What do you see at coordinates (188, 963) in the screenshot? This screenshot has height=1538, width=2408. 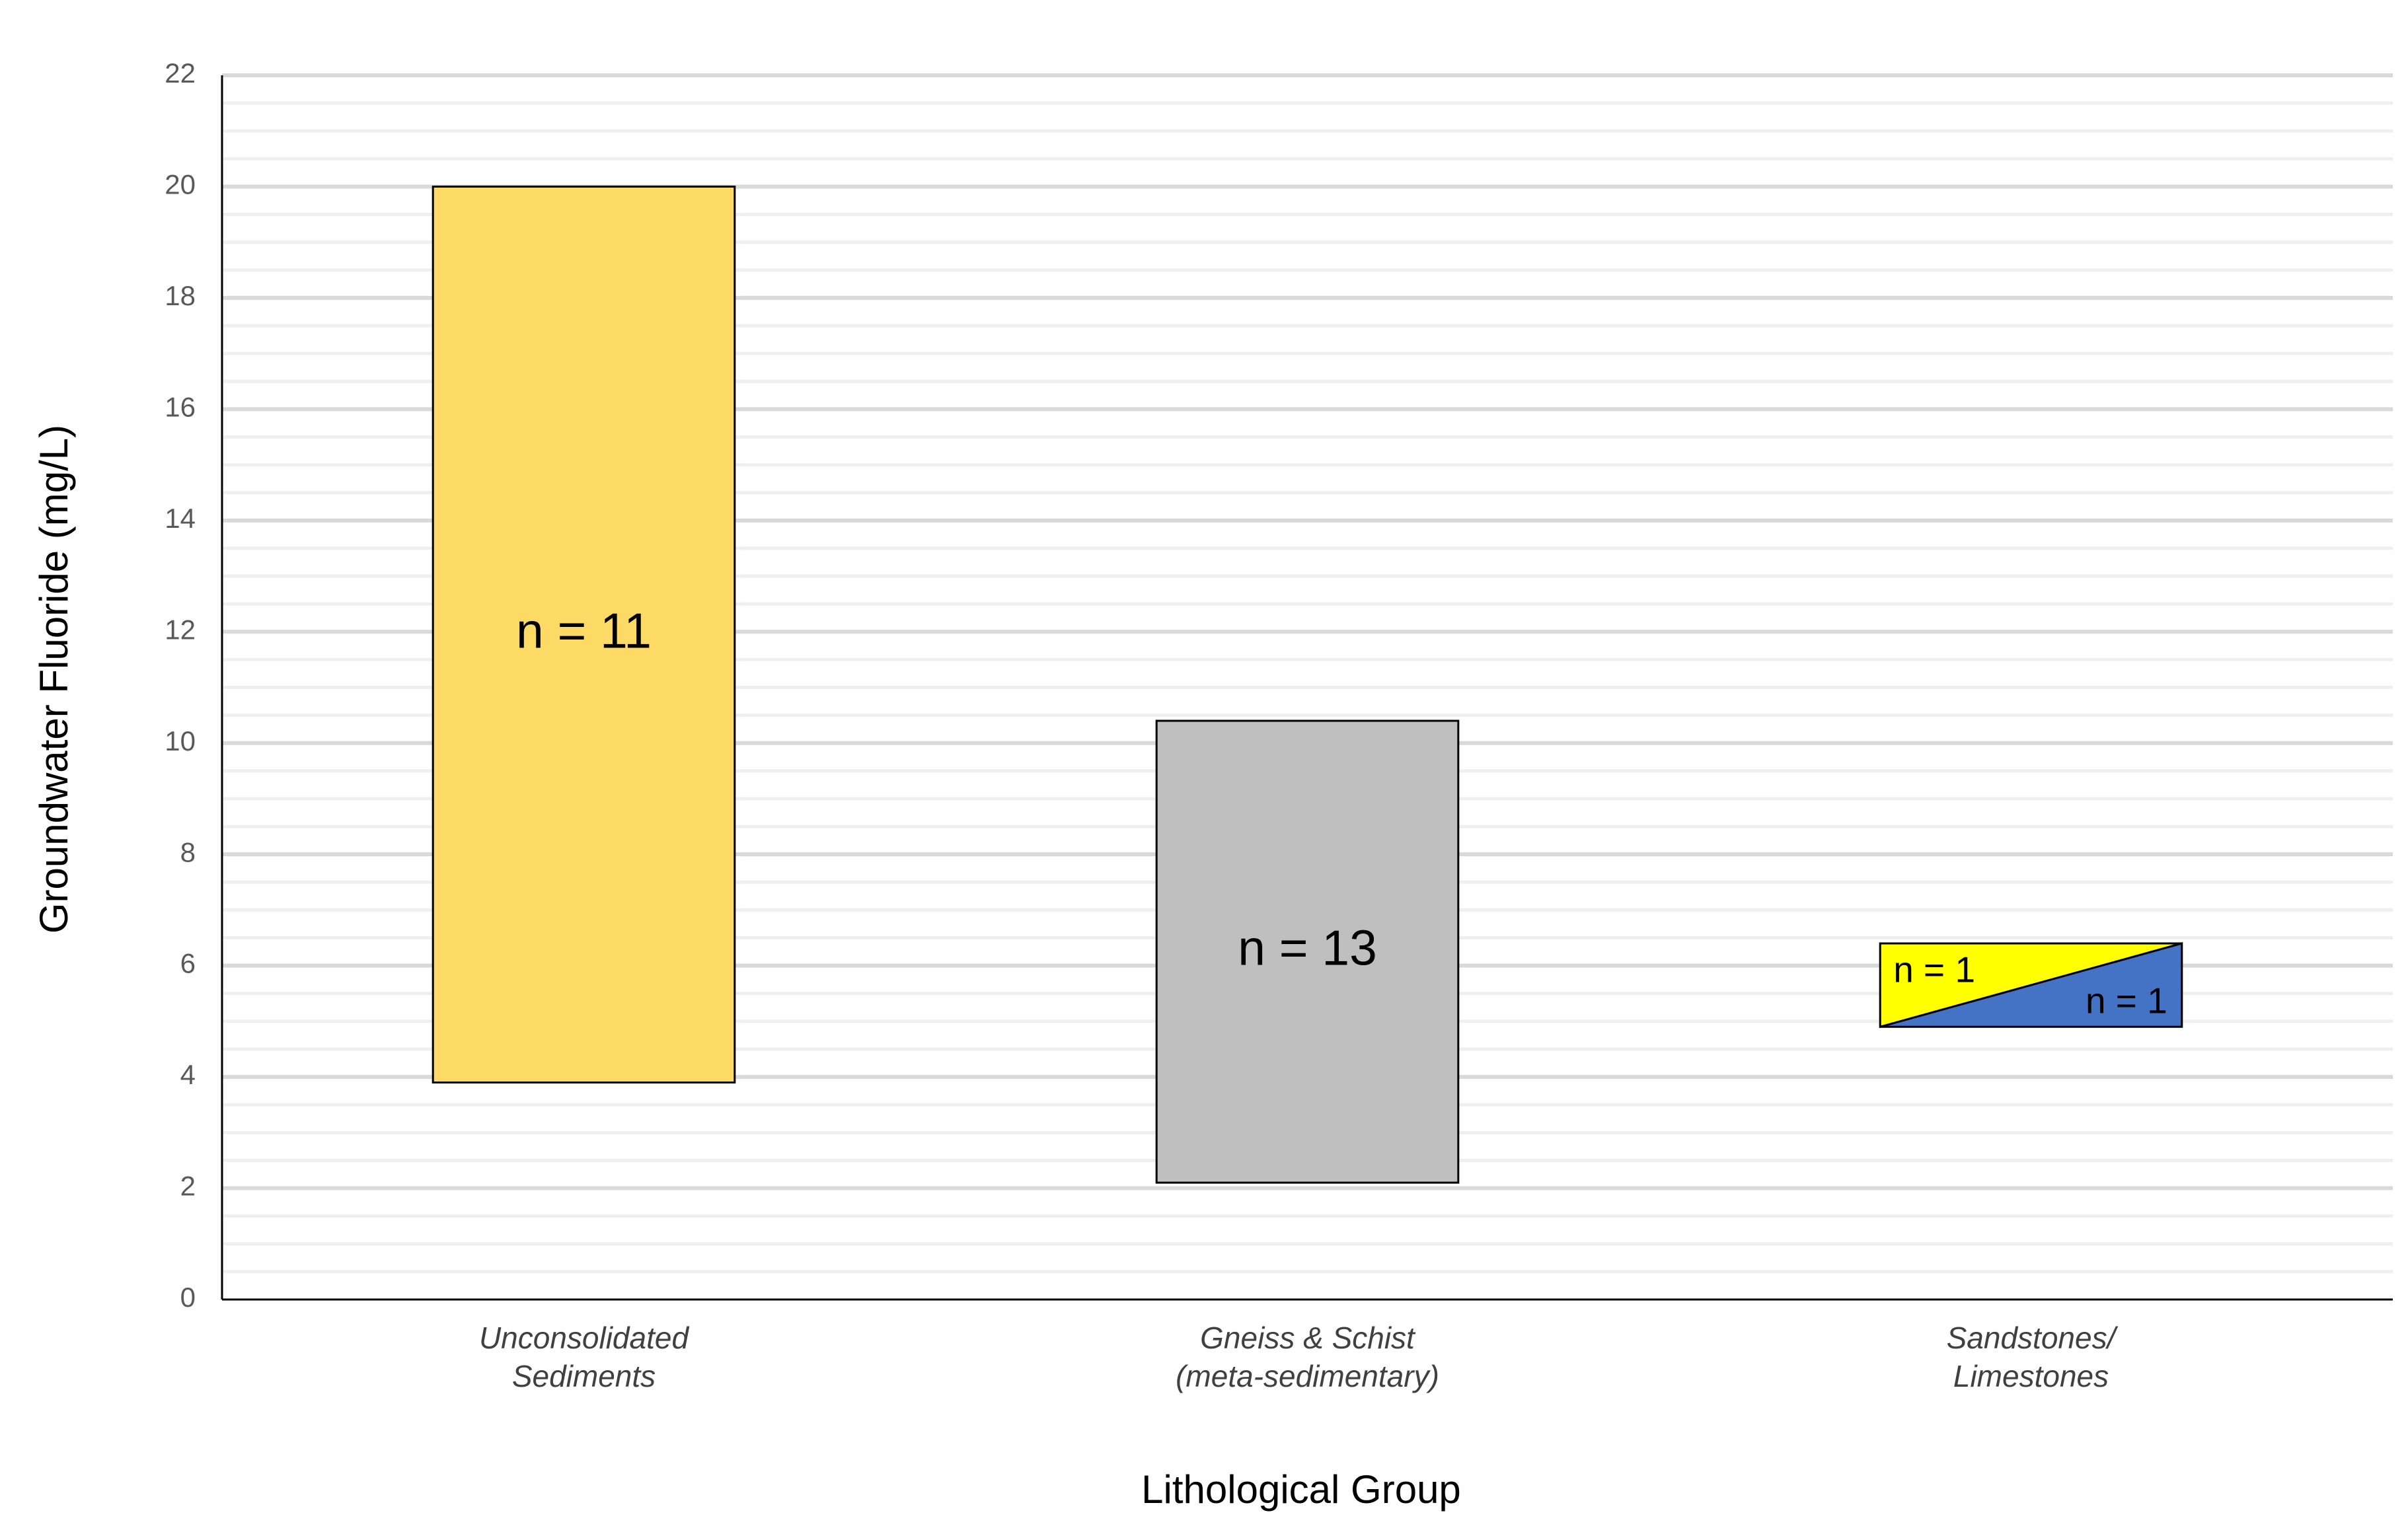 I see `y-tick-label: 6` at bounding box center [188, 963].